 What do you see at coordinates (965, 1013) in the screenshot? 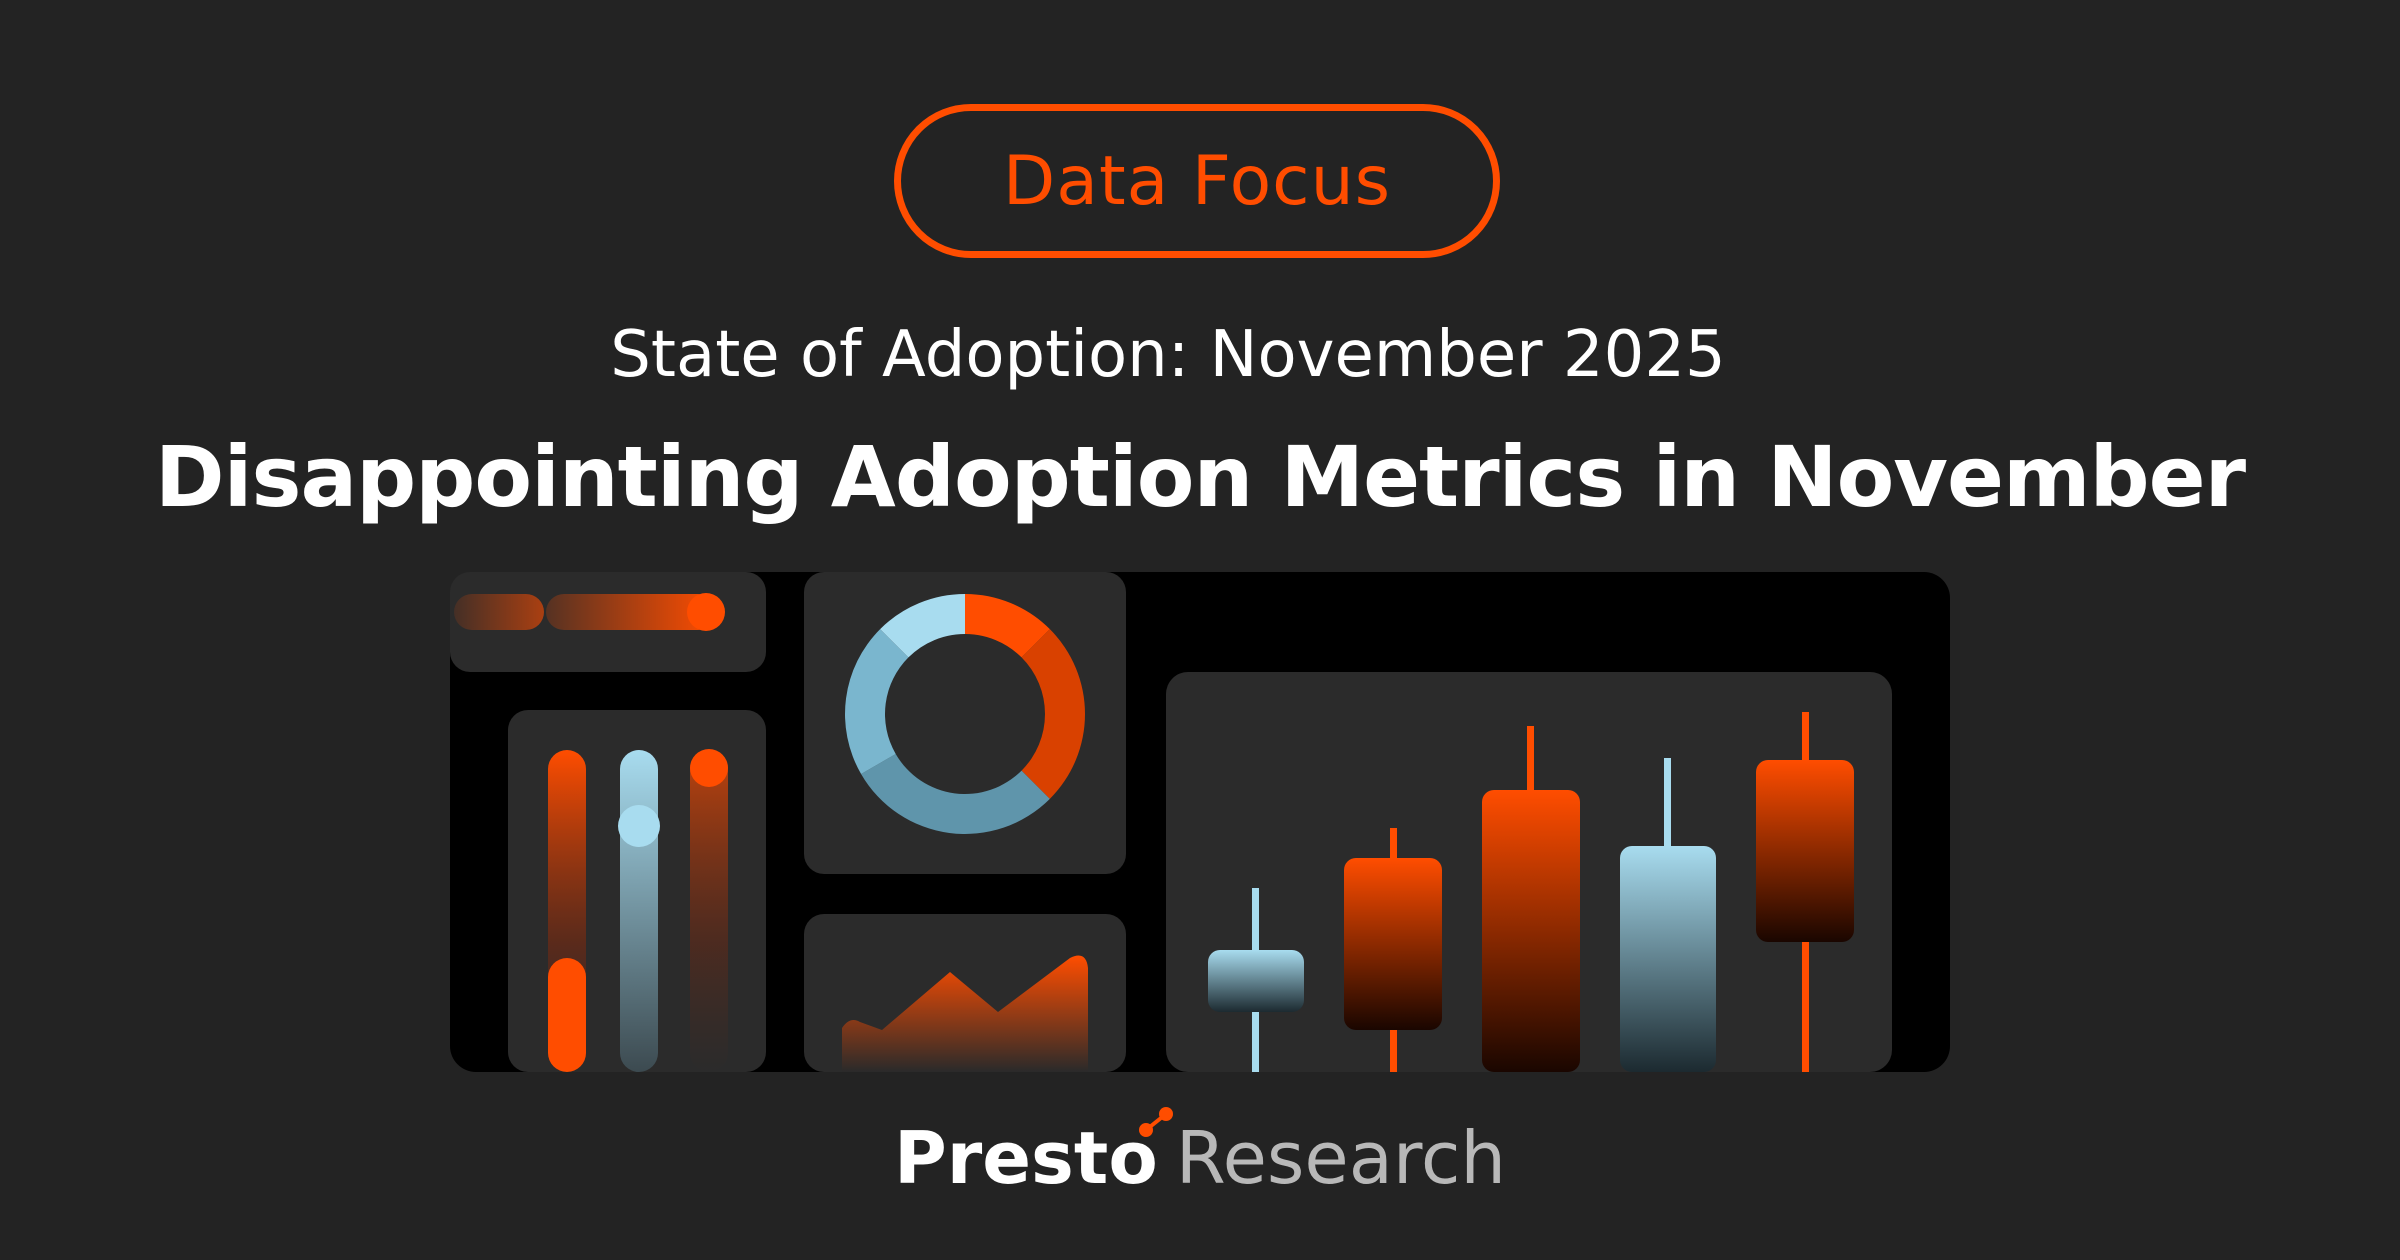
I see `area-chart` at bounding box center [965, 1013].